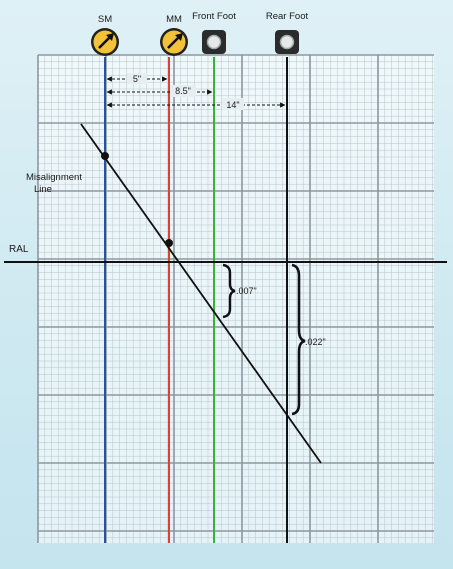 Image resolution: width=453 pixels, height=569 pixels. I want to click on rear-foot-label: Rear Foot, so click(287, 16).